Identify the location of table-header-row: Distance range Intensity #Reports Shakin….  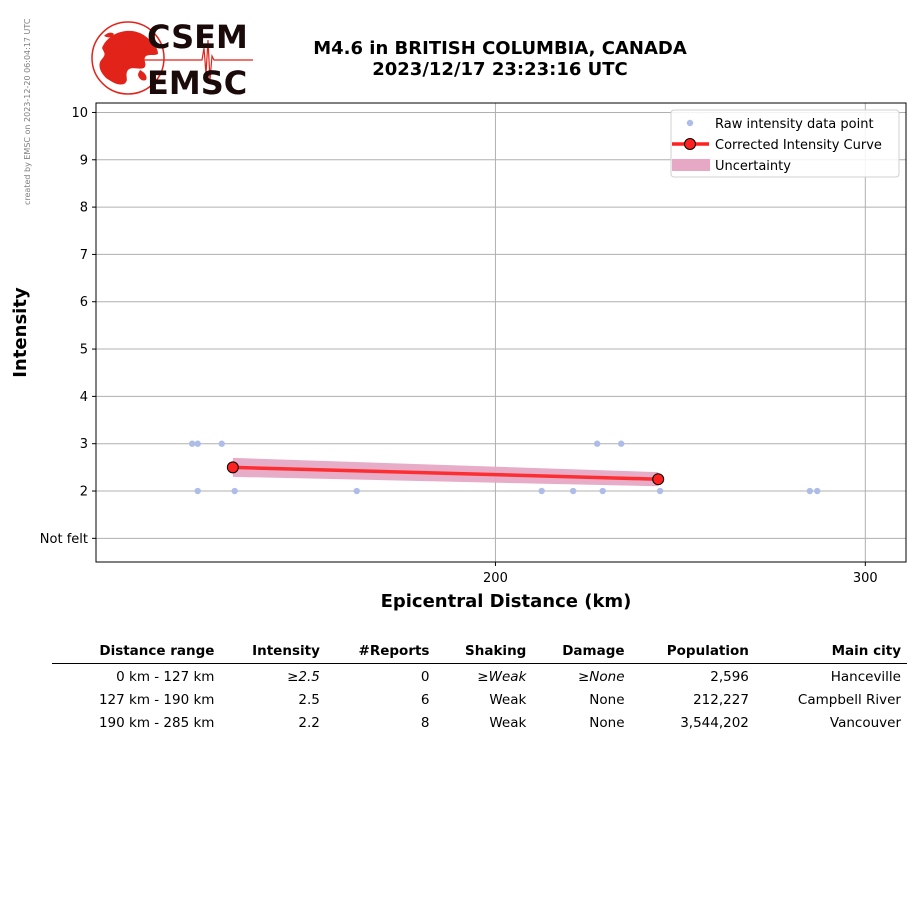
(479, 652).